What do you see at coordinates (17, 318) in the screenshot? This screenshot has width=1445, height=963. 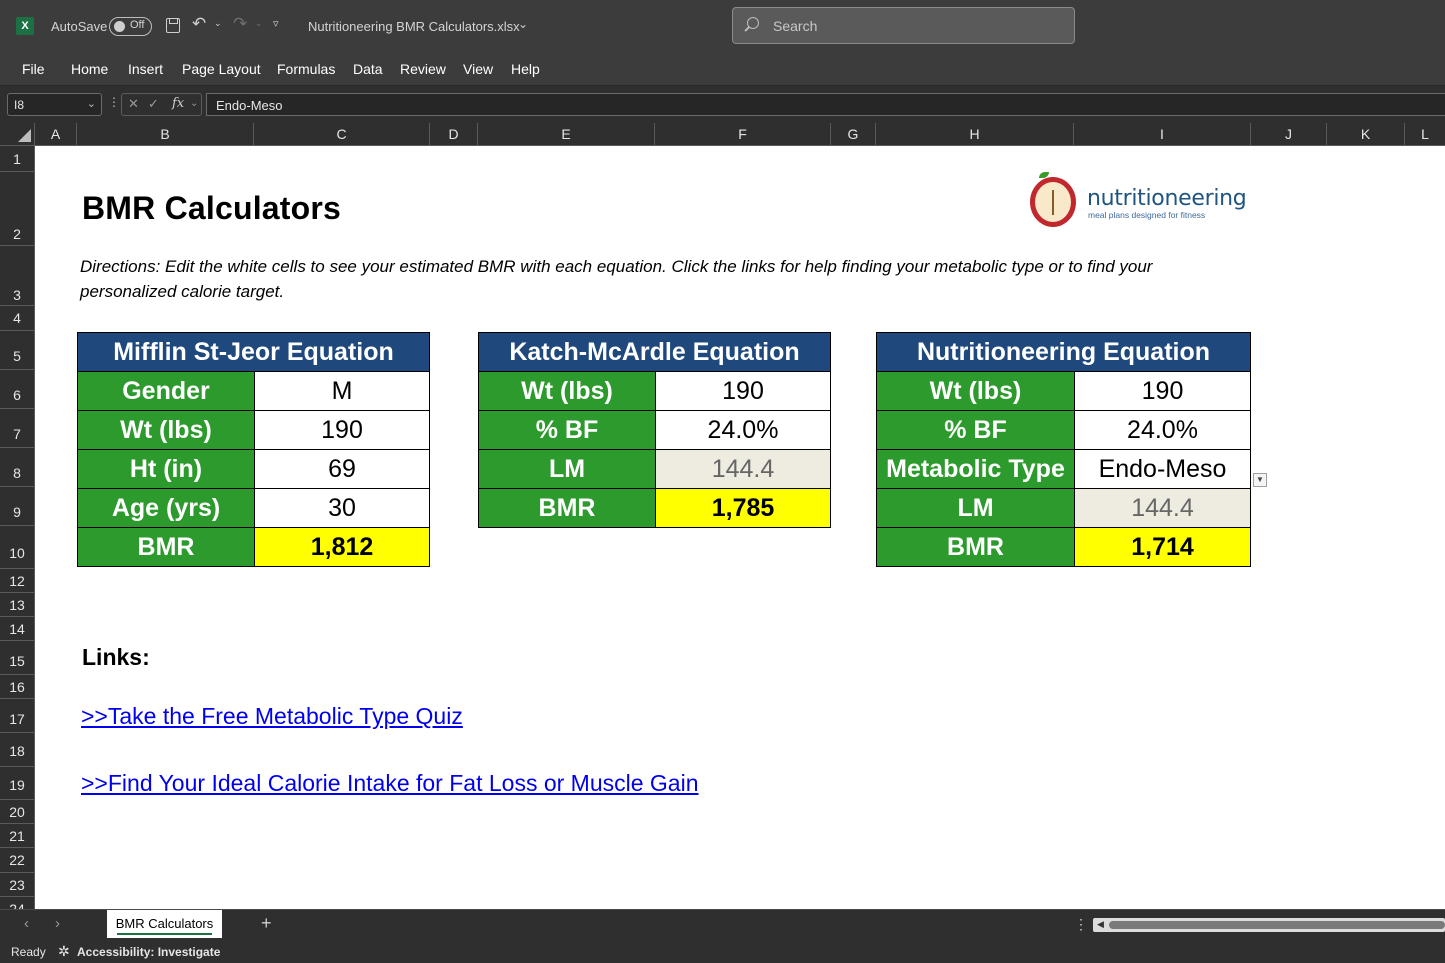 I see `row-header: 4` at bounding box center [17, 318].